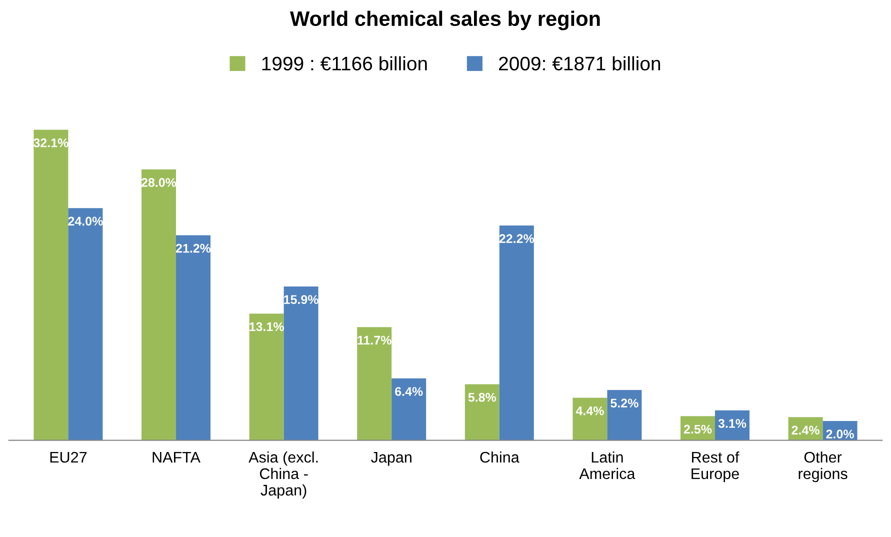 The image size is (891, 537). What do you see at coordinates (301, 299) in the screenshot?
I see `data-label: 15.9%` at bounding box center [301, 299].